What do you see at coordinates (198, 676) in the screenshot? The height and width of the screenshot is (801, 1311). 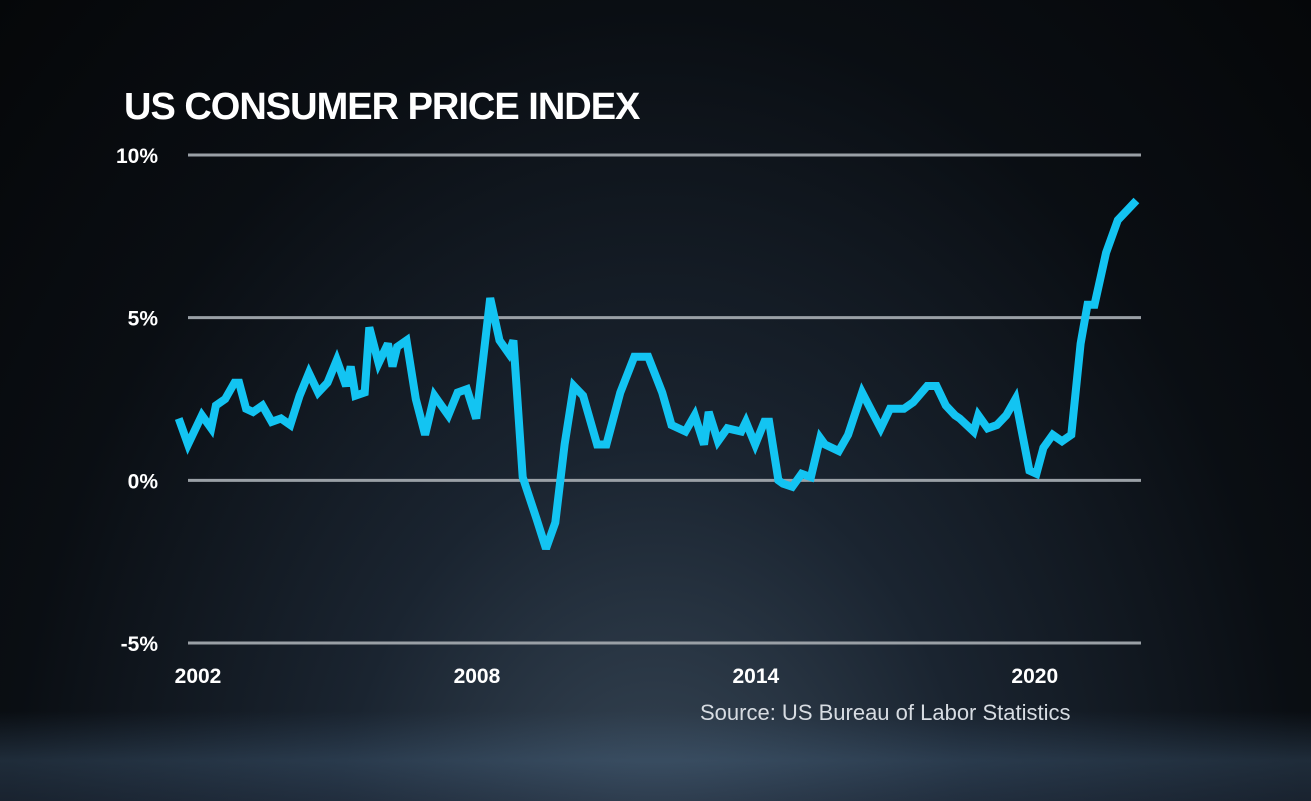 I see `x-tick-label: 2002` at bounding box center [198, 676].